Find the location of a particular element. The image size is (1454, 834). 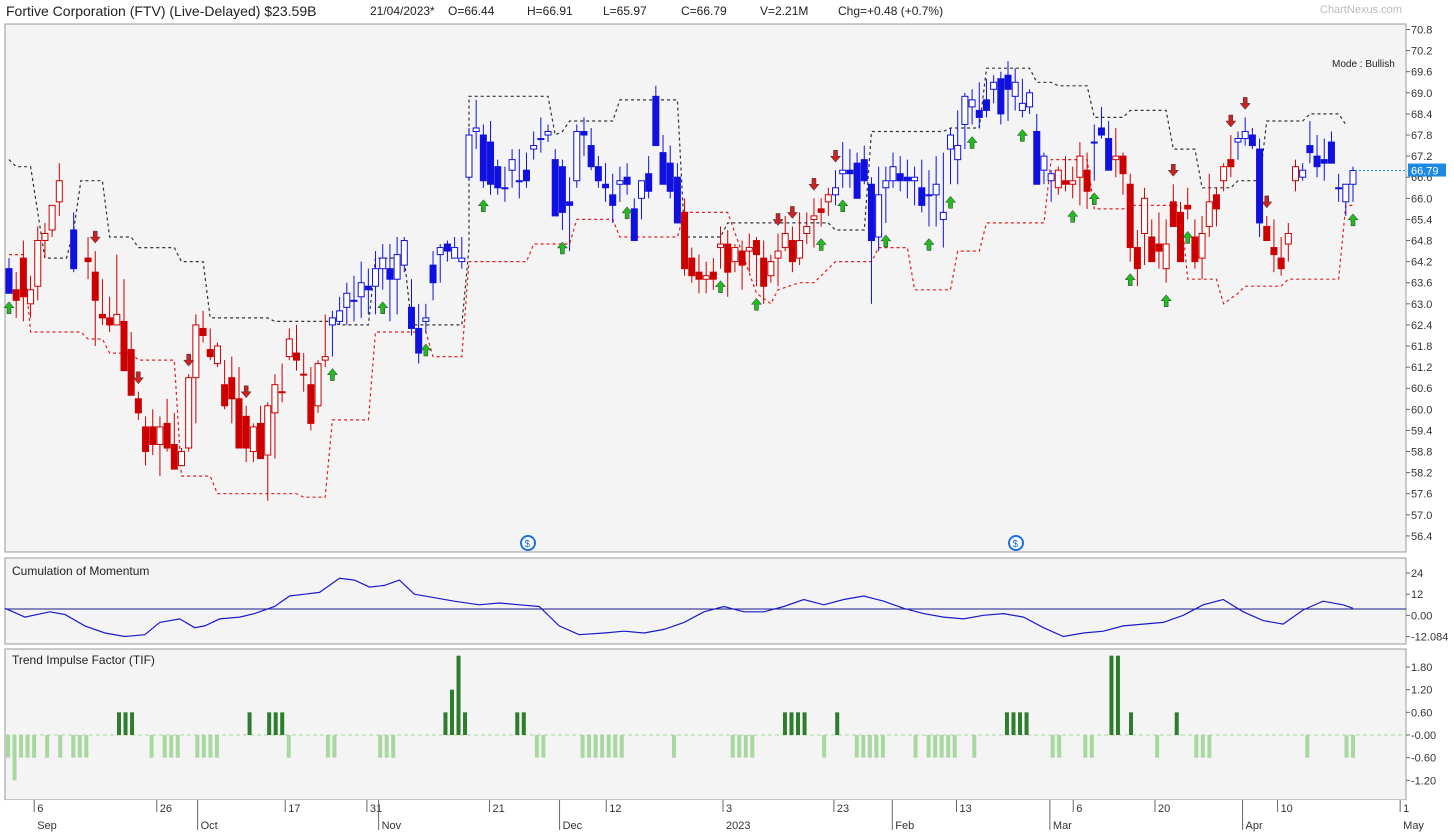

x-tick-month: Nov is located at coordinates (392, 826).